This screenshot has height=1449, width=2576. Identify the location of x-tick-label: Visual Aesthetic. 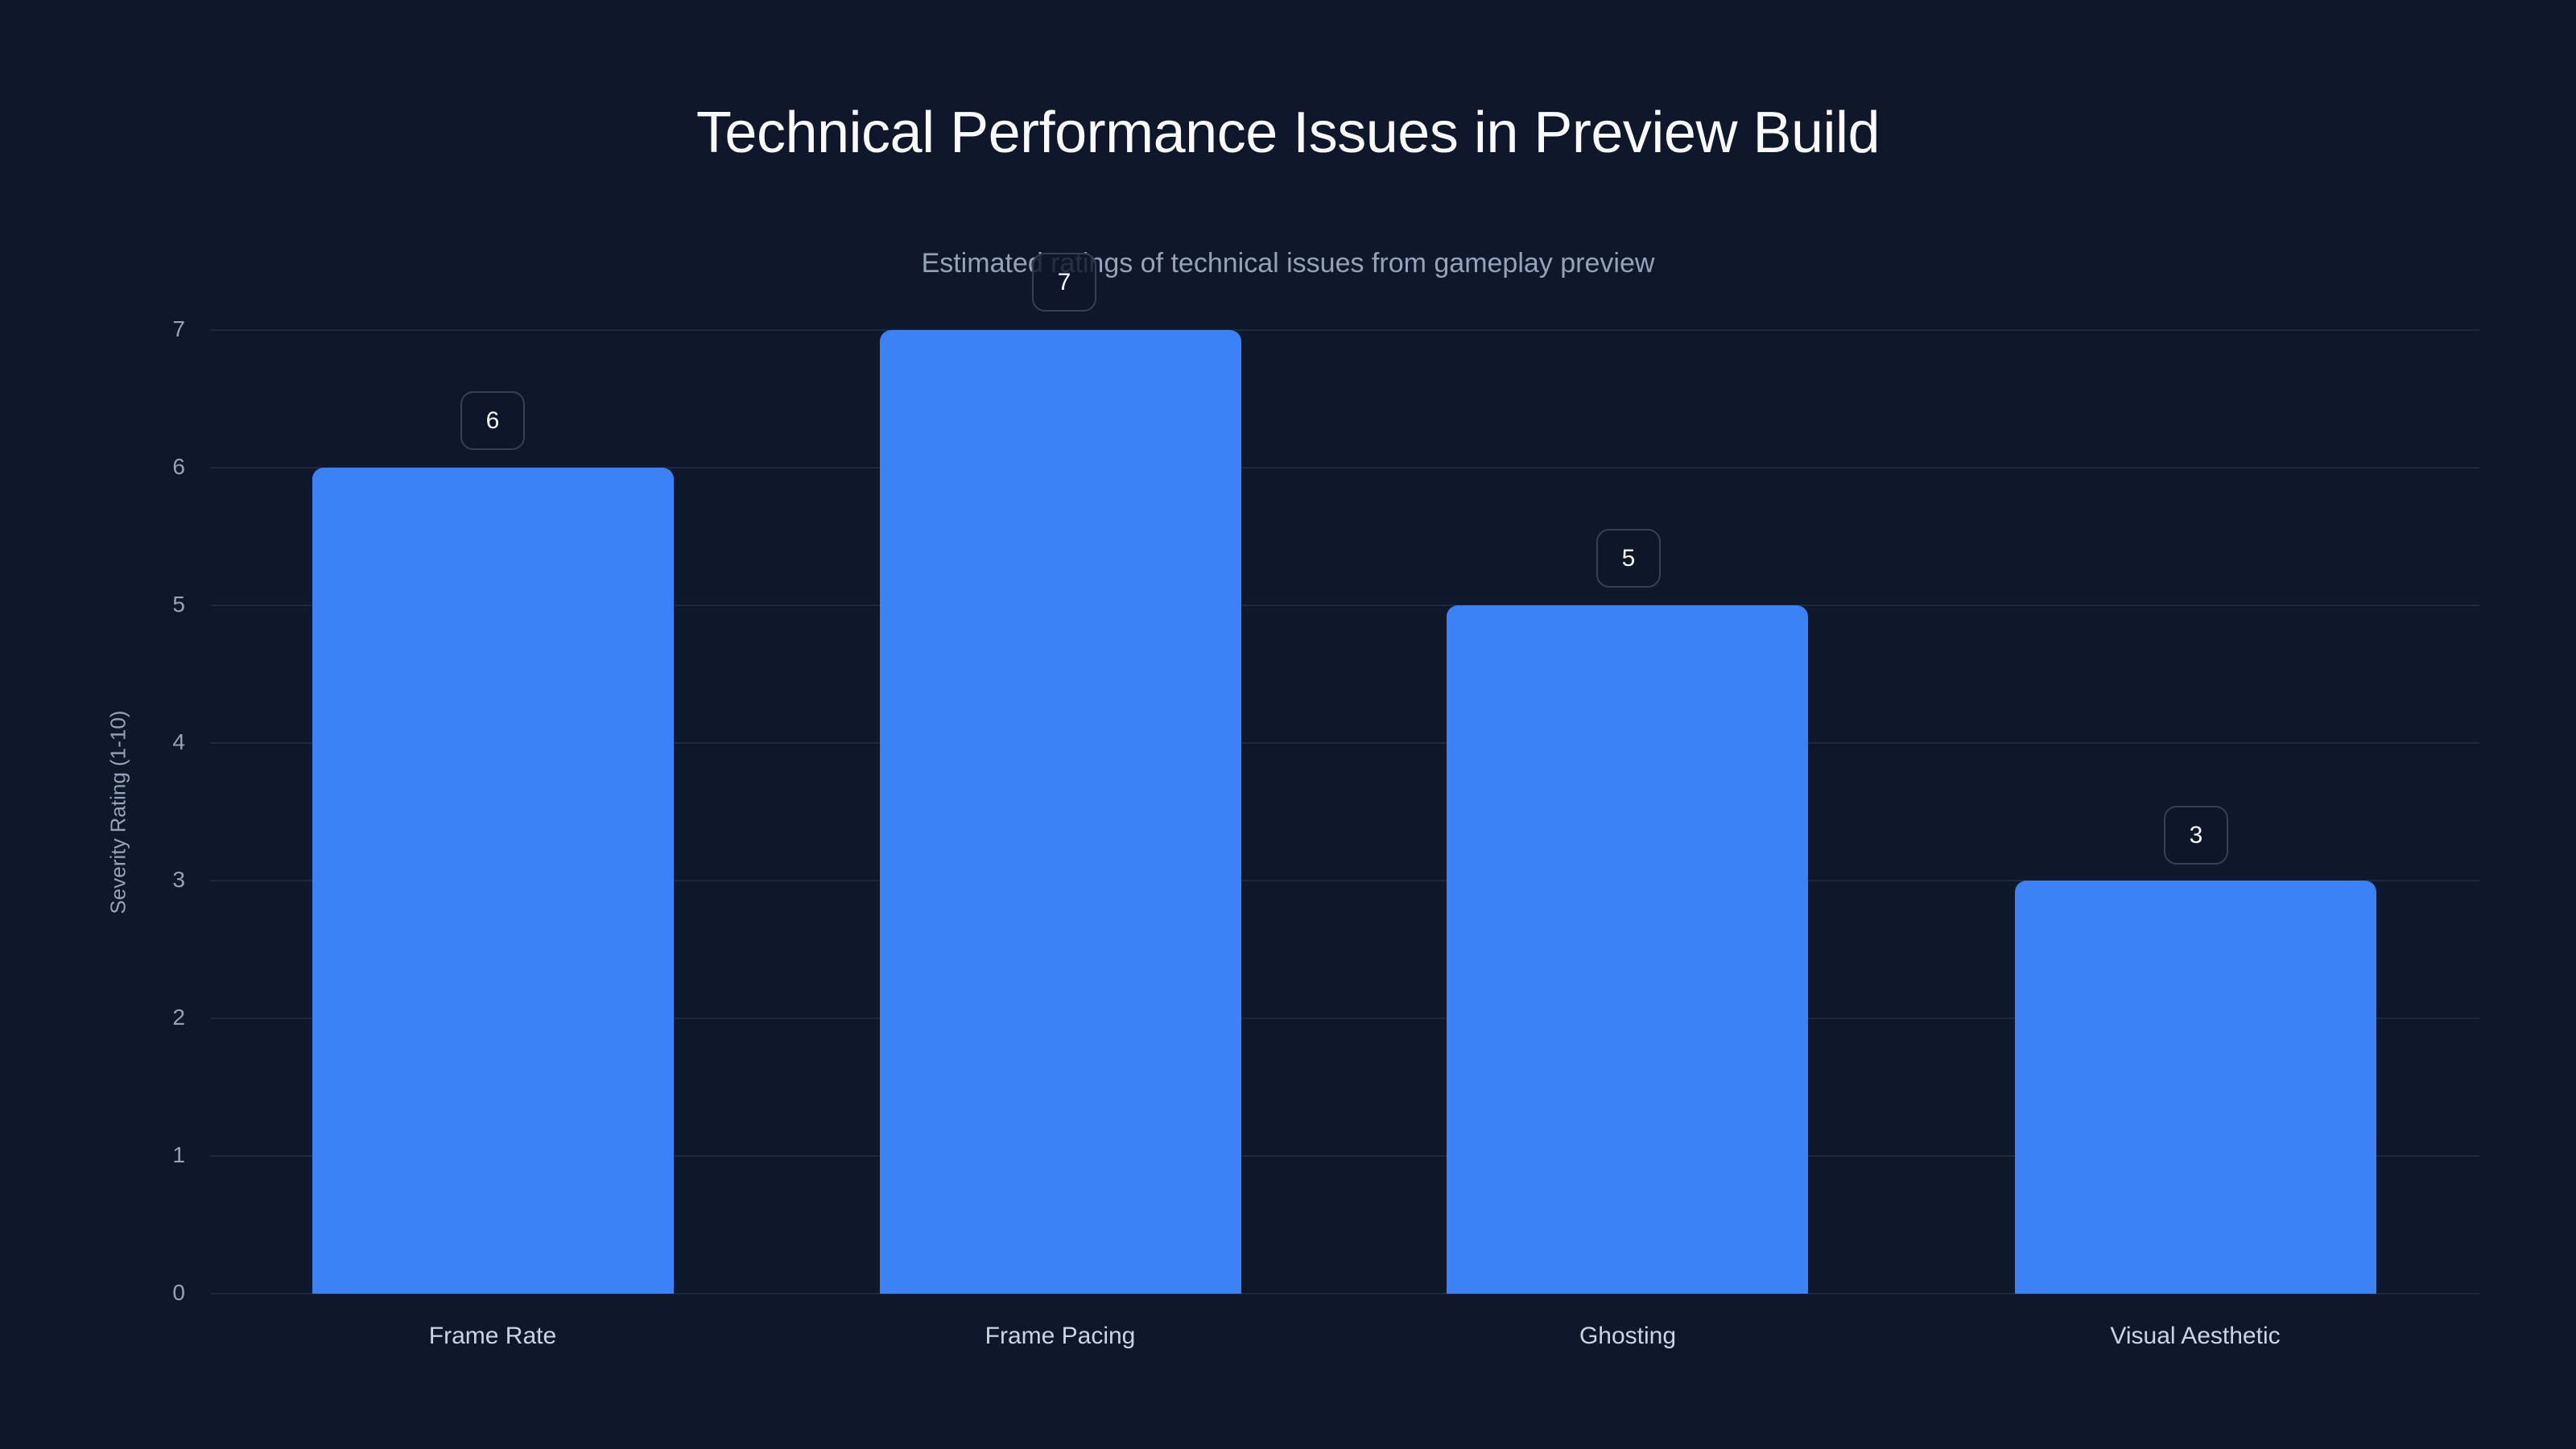
(2195, 1336).